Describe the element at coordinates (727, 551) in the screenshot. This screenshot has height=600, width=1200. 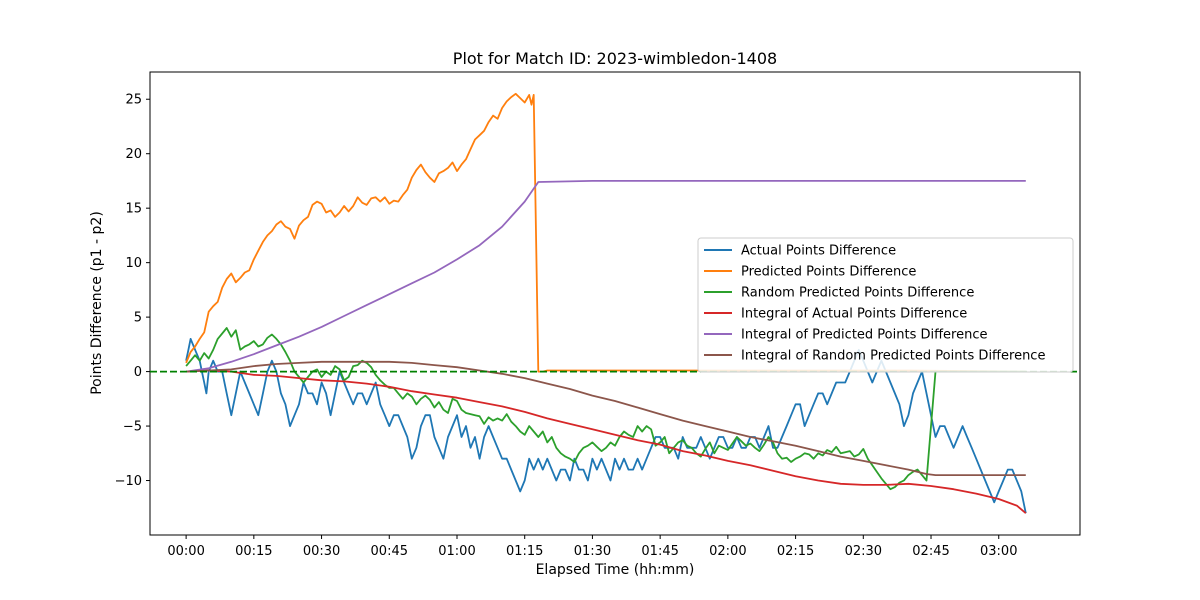
I see `x-tick-label: 02:00` at that location.